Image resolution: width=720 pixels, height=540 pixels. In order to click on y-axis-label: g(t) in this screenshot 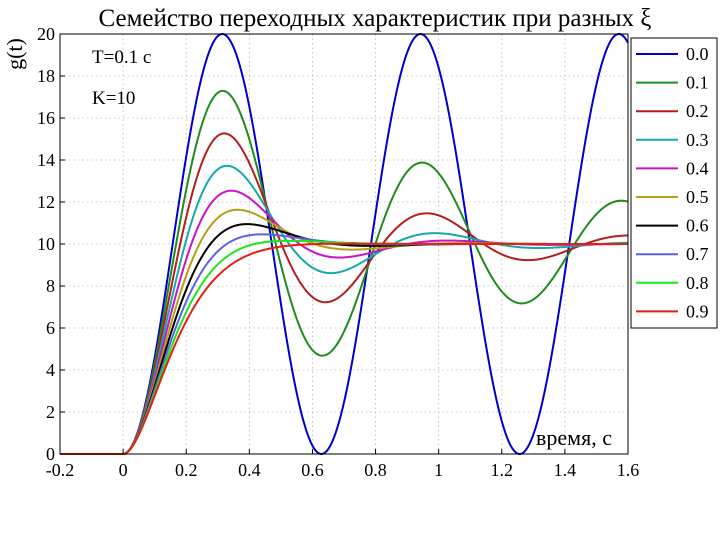, I will do `click(14, 54)`.